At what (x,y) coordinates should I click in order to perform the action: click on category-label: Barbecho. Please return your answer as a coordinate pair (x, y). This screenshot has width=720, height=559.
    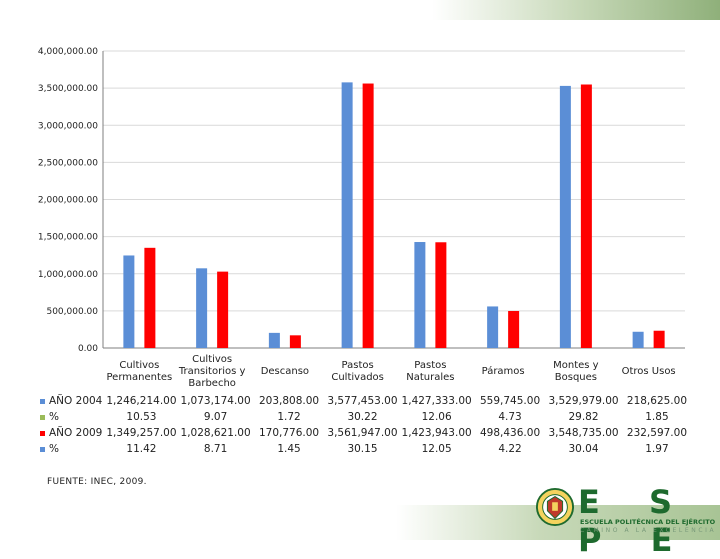
    Looking at the image, I should click on (212, 383).